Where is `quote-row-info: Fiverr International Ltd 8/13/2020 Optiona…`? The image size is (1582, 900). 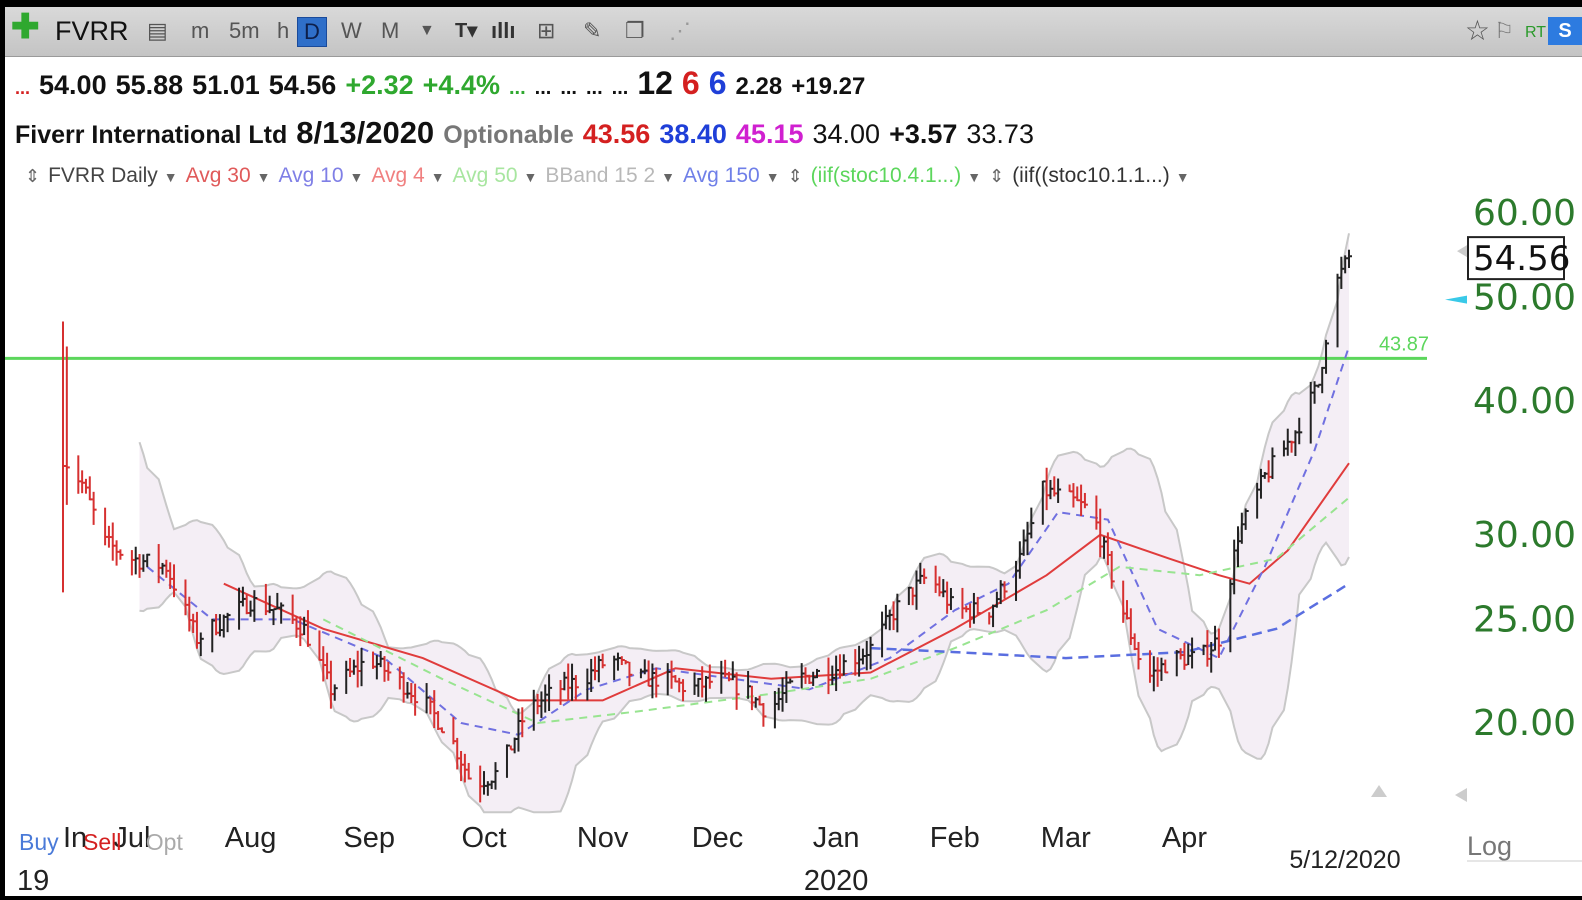
quote-row-info: Fiverr International Ltd 8/13/2020 Optiona… is located at coordinates (529, 133).